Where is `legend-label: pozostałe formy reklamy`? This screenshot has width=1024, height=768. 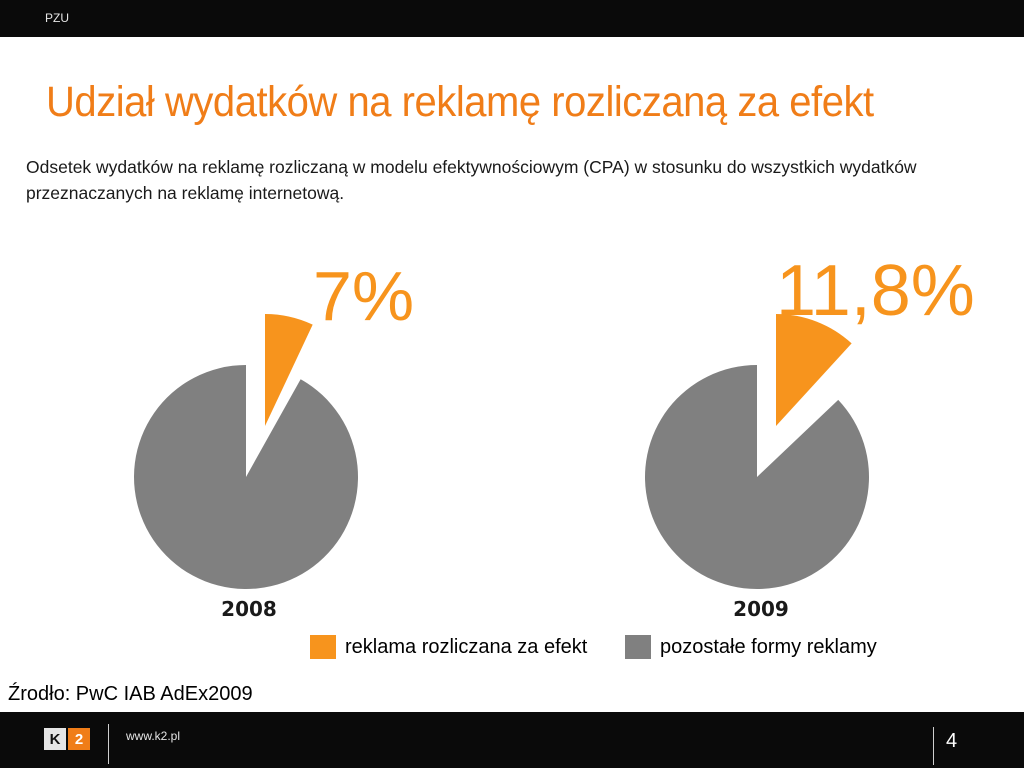 legend-label: pozostałe formy reklamy is located at coordinates (768, 646).